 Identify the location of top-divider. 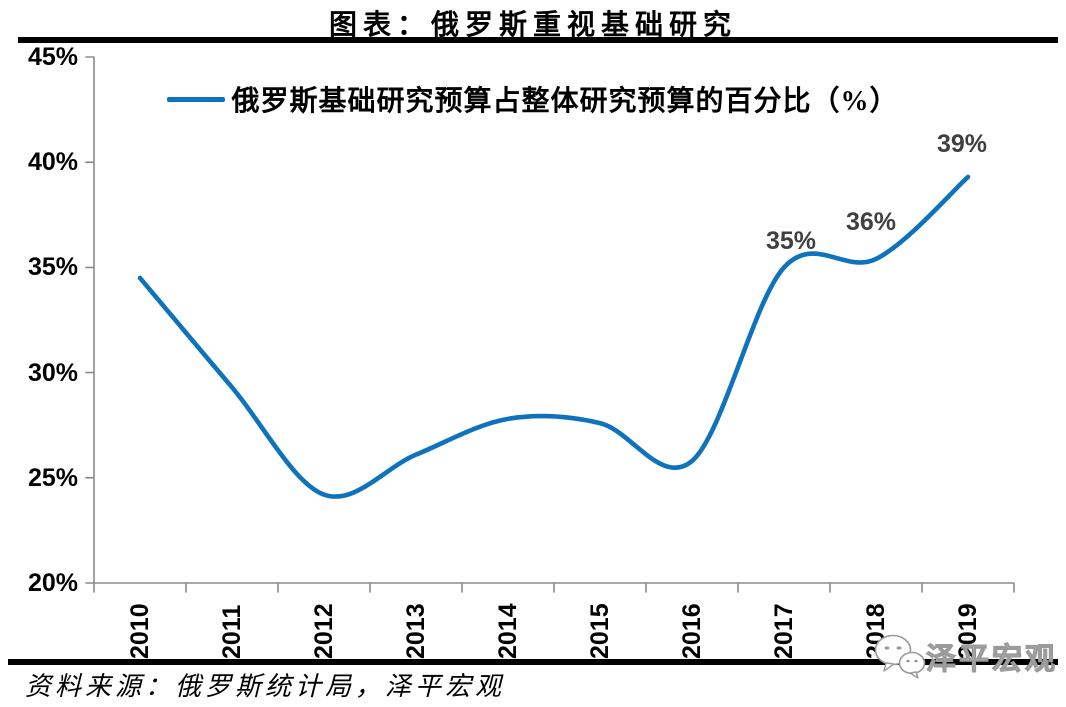
(538, 40).